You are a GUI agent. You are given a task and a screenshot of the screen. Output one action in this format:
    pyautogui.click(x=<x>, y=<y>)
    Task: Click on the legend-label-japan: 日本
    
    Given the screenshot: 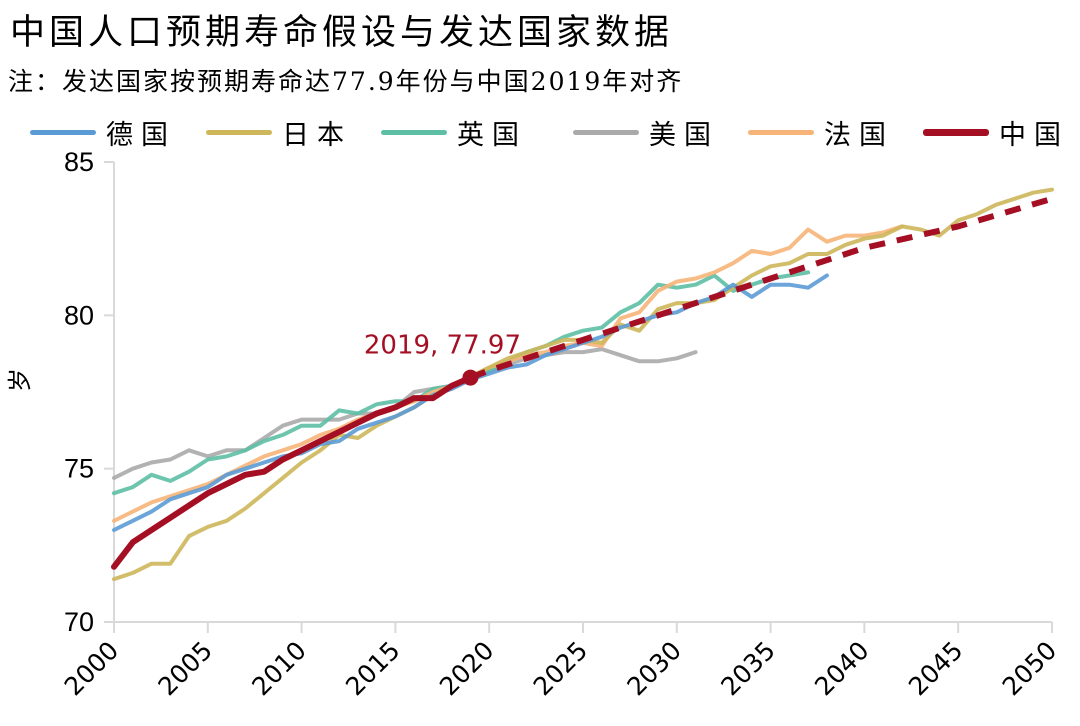 What is the action you would take?
    pyautogui.click(x=317, y=135)
    